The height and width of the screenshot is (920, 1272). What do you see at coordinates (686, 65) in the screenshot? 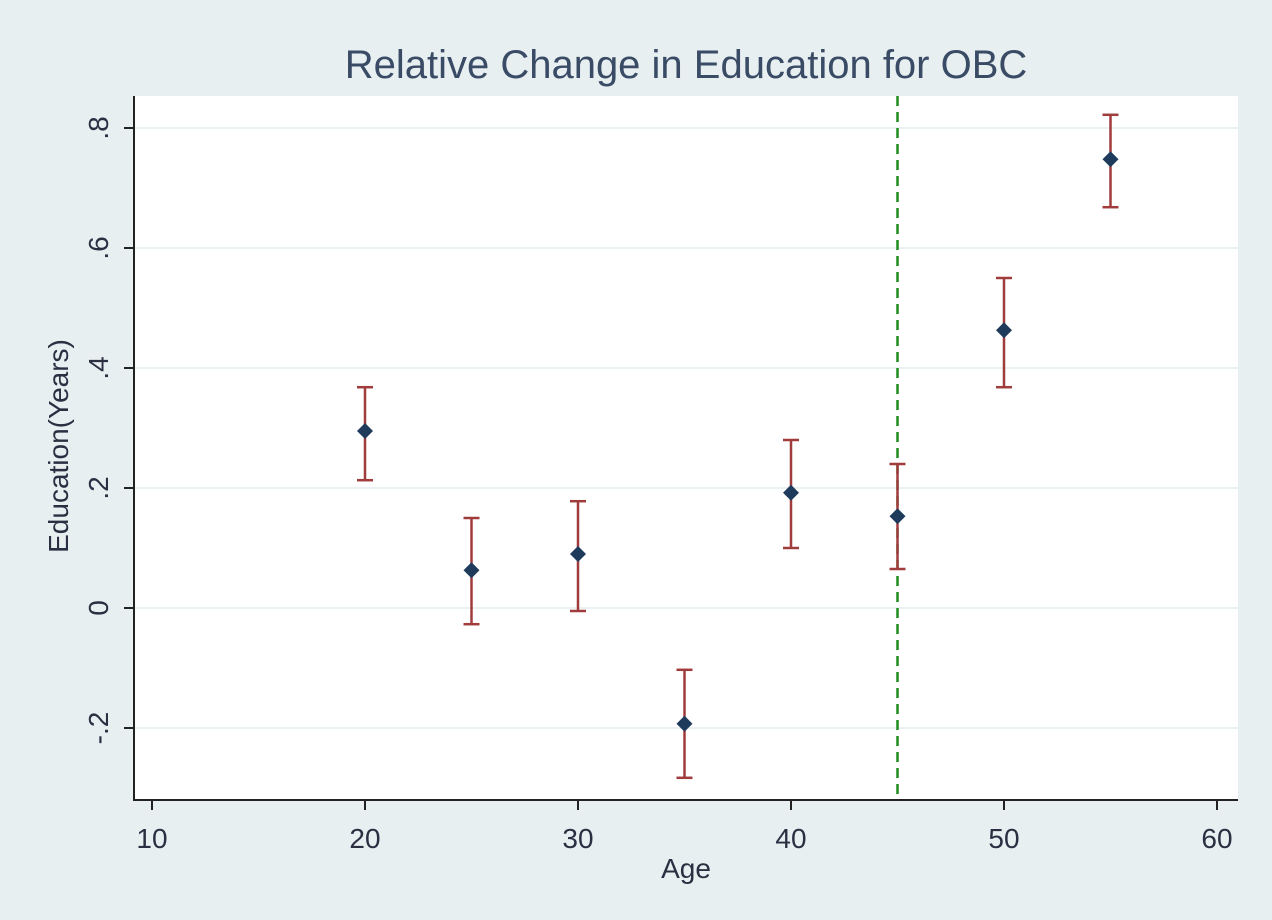
I see `chart-title: Relative Change in Education for OBC` at bounding box center [686, 65].